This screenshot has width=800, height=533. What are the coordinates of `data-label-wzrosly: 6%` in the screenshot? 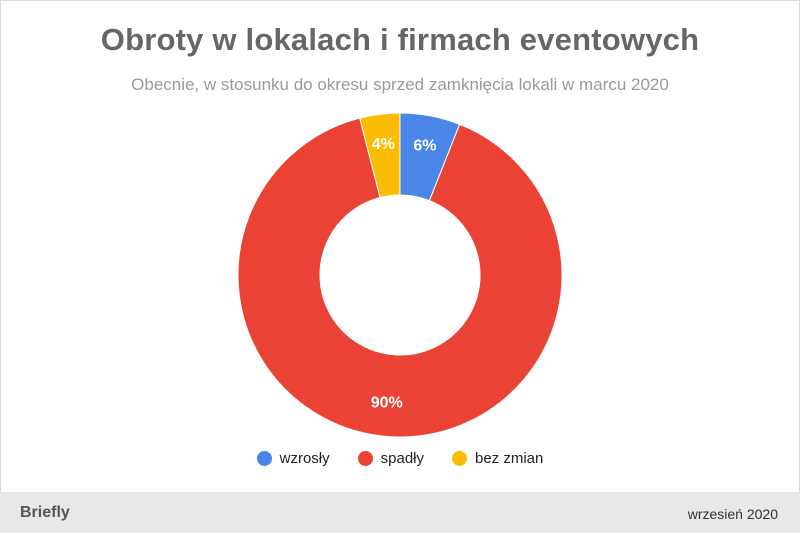 It's located at (424, 145).